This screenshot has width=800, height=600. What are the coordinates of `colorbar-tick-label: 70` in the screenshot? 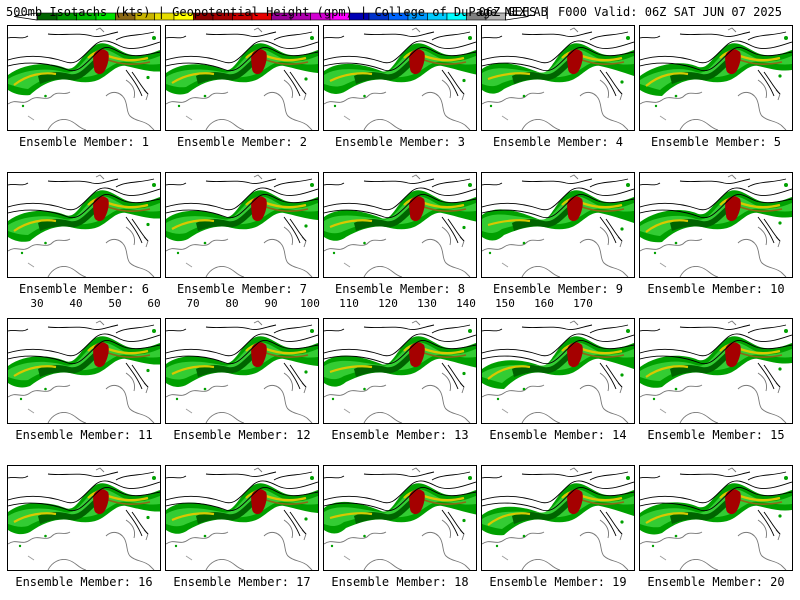 It's located at (193, 303).